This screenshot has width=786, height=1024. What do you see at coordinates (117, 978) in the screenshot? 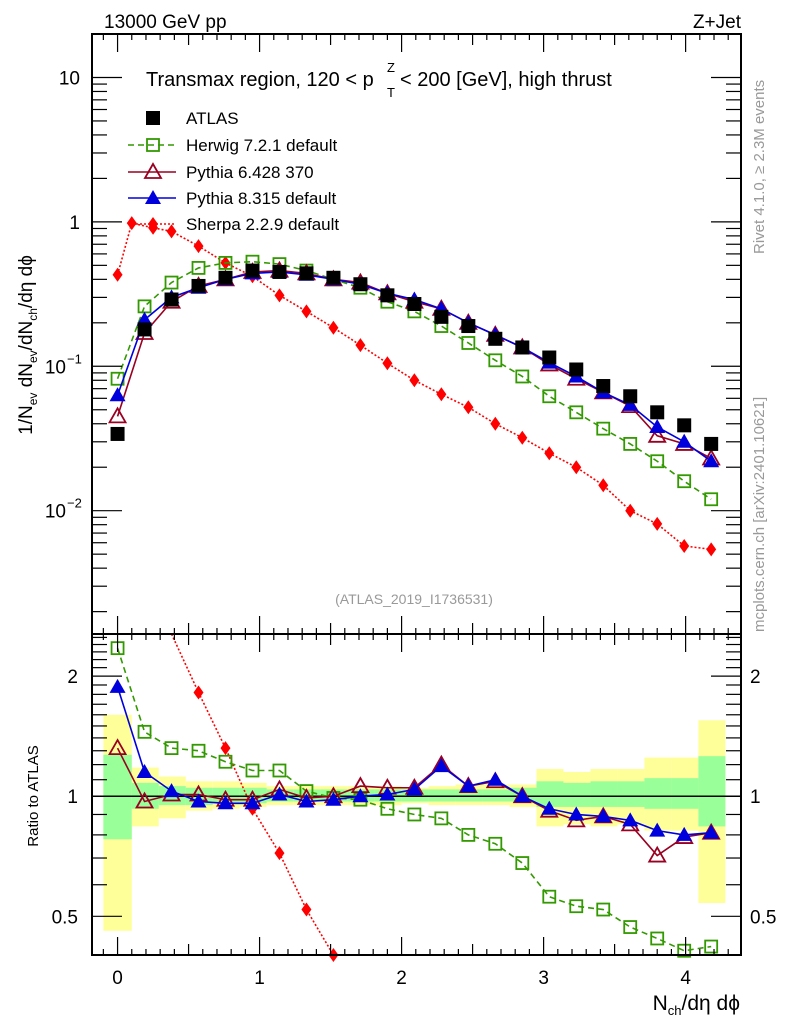
I see `x-tick-label: 0` at bounding box center [117, 978].